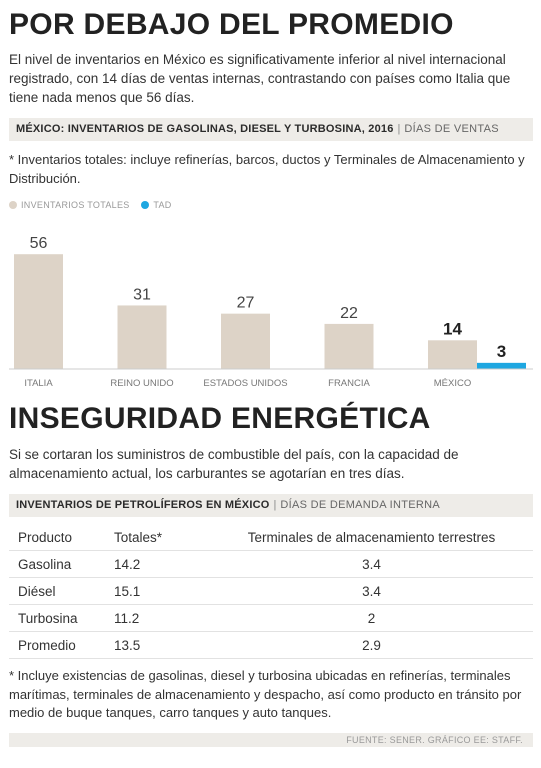  What do you see at coordinates (161, 564) in the screenshot?
I see `cell-totales: 14.2` at bounding box center [161, 564].